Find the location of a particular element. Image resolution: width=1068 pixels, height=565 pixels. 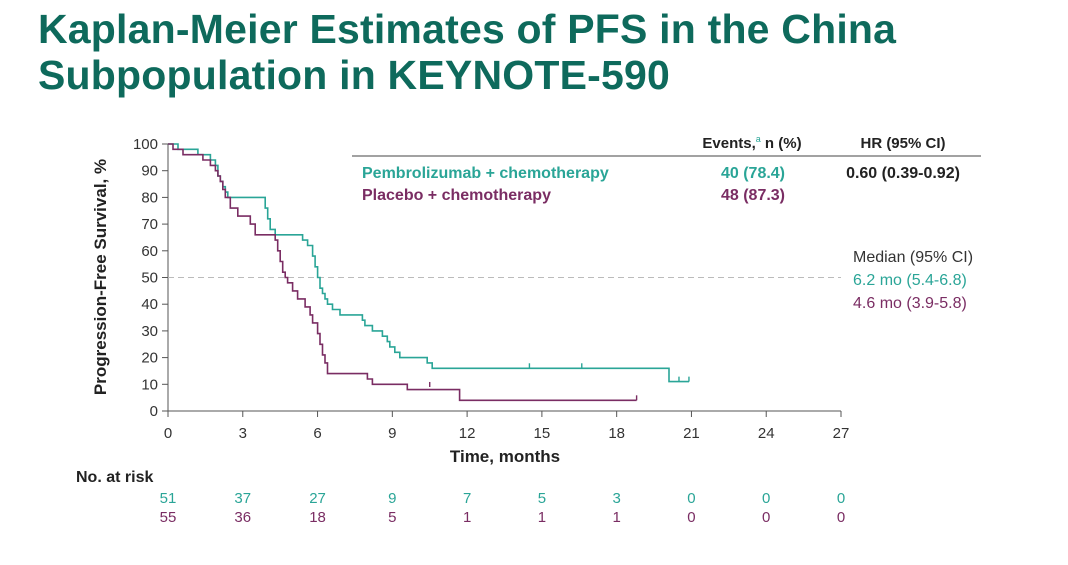

risk-table: 51 37 27 9 7 5 3 0 0 055 36 18 5 1 1 1 0 0 0 is located at coordinates (503, 508).